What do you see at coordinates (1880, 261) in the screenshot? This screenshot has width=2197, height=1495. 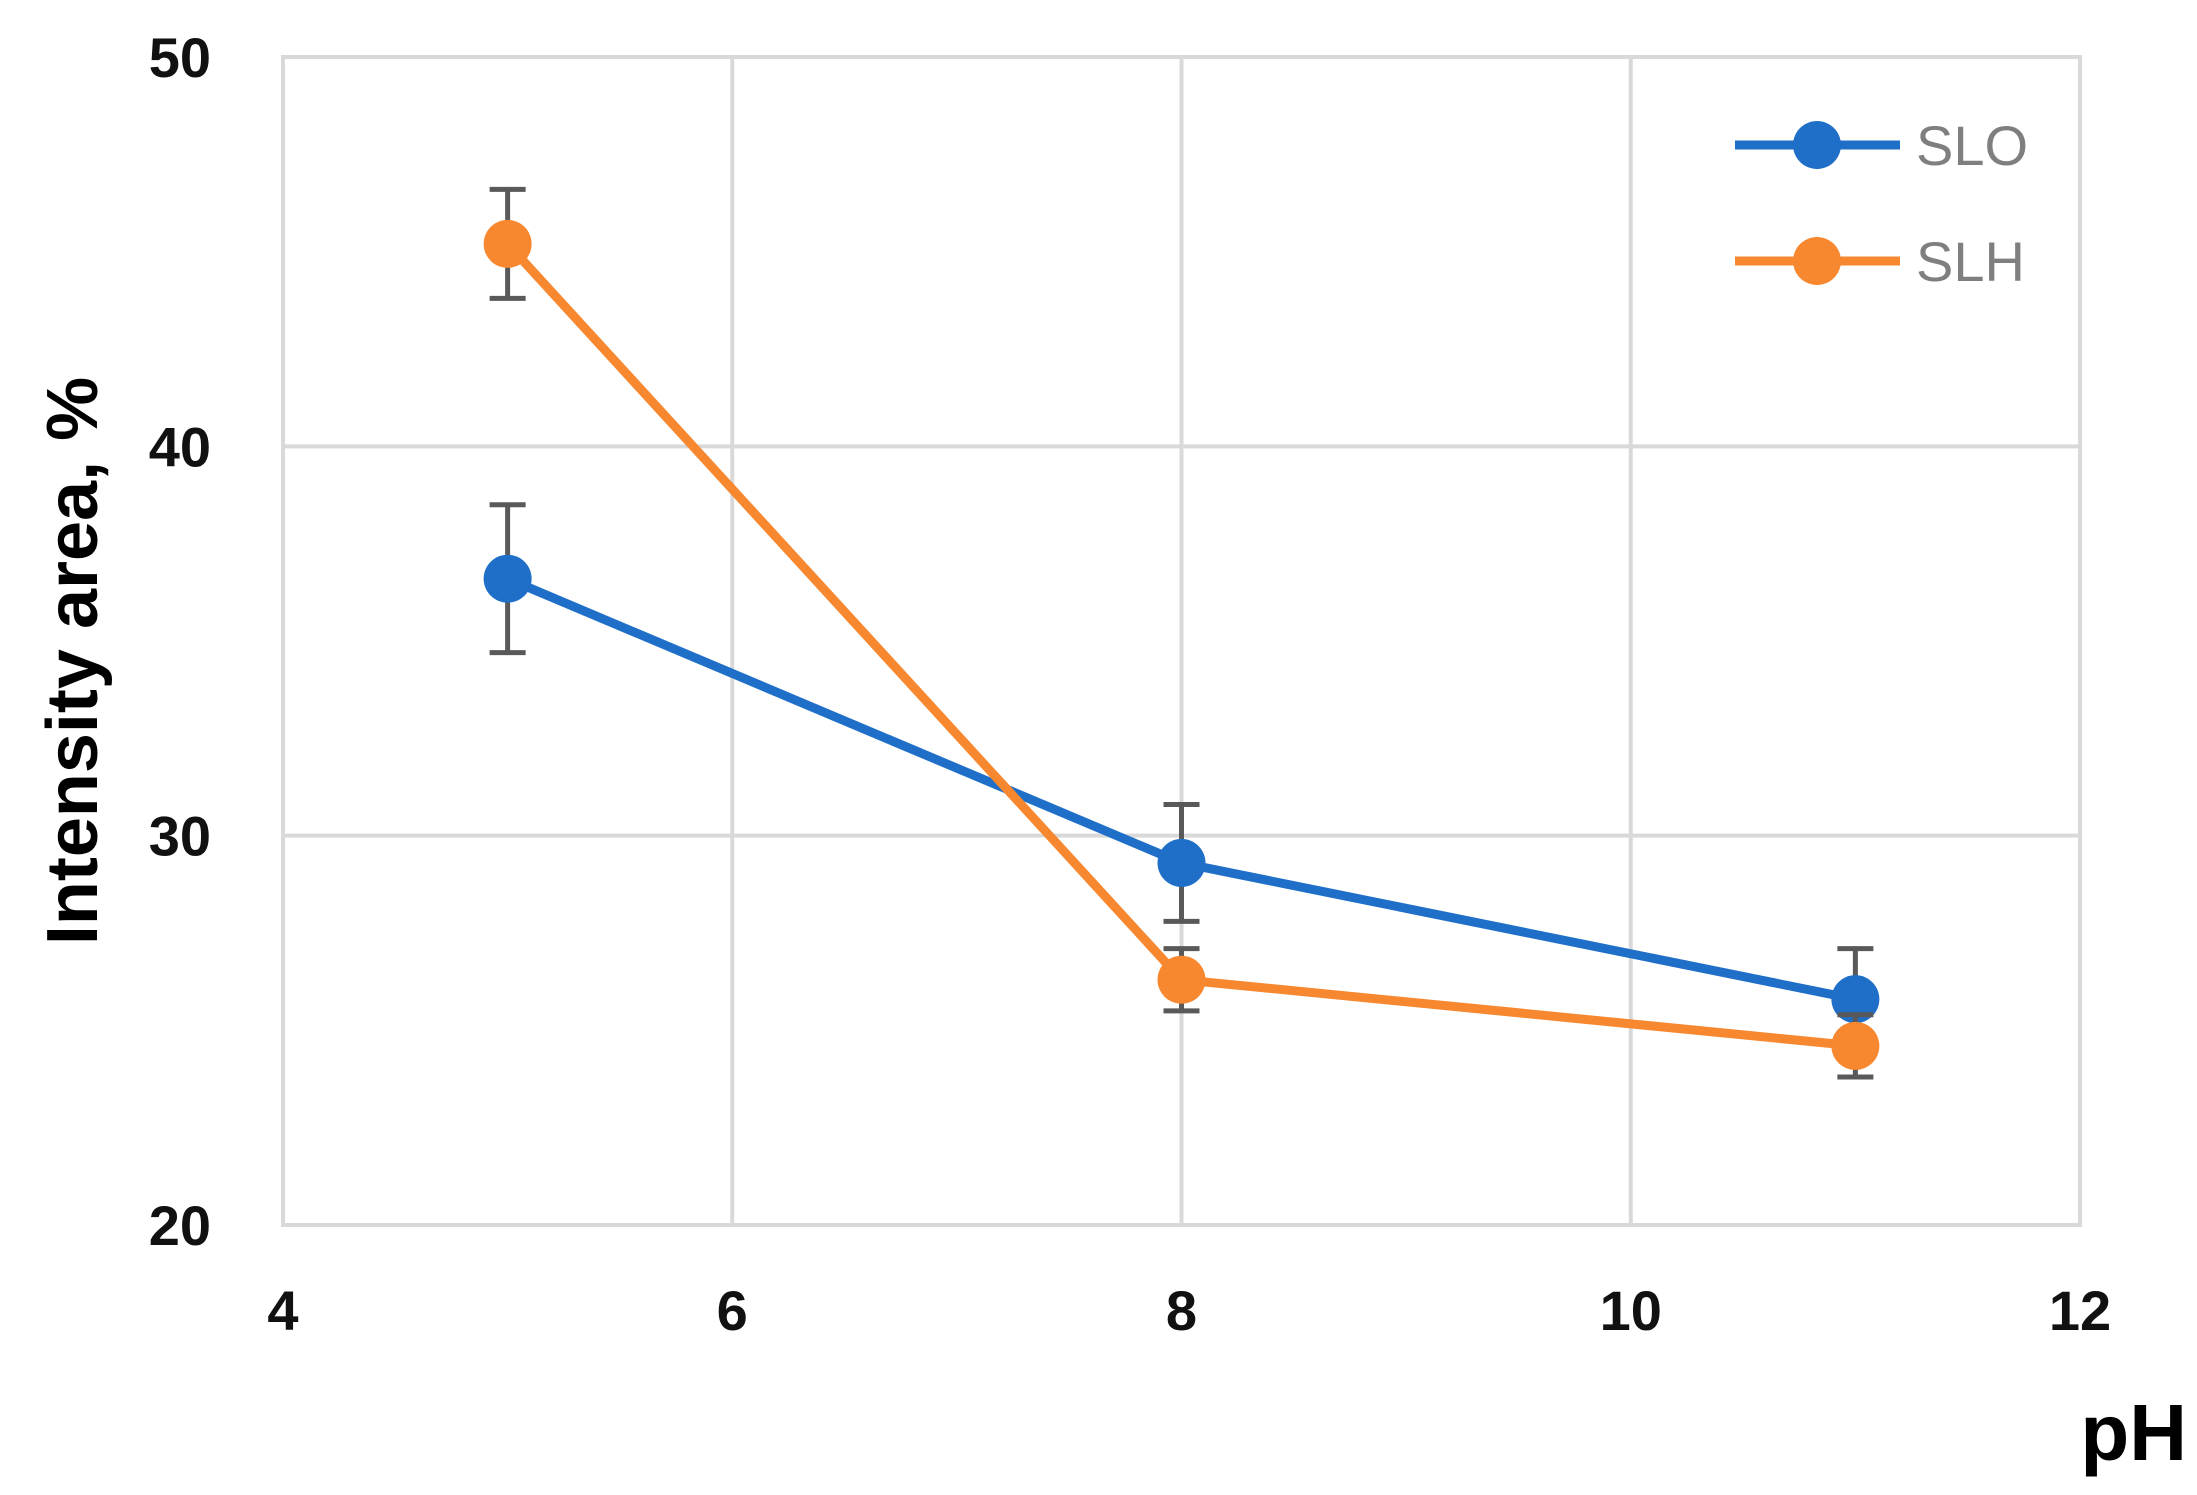 I see `legend-entry-slh: SLH` at bounding box center [1880, 261].